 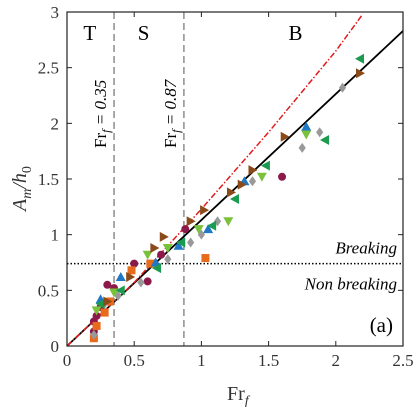 What do you see at coordinates (295, 33) in the screenshot?
I see `region-label-b: B` at bounding box center [295, 33].